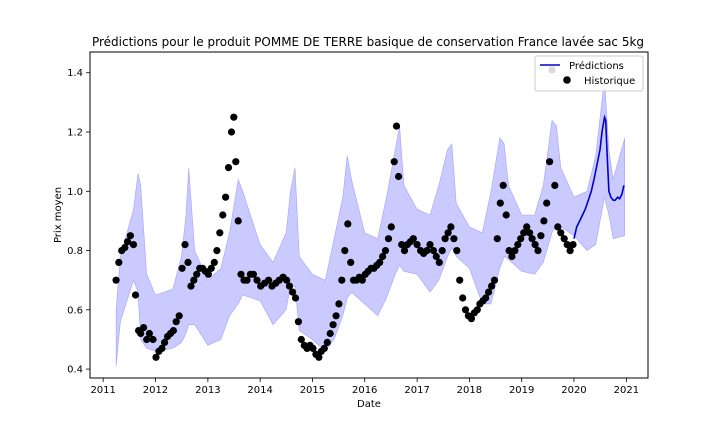  I want to click on x-axis-title: Date, so click(369, 404).